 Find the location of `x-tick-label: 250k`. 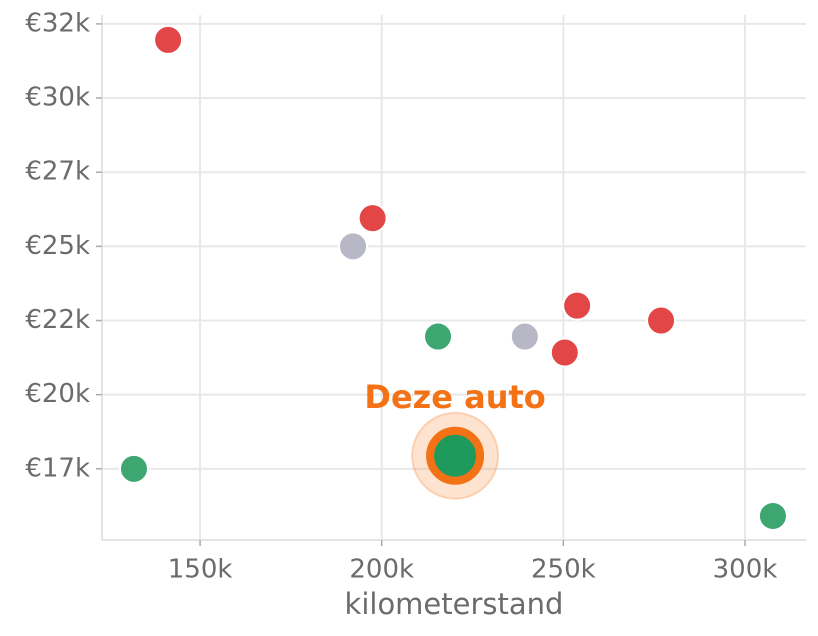

x-tick-label: 250k is located at coordinates (563, 570).